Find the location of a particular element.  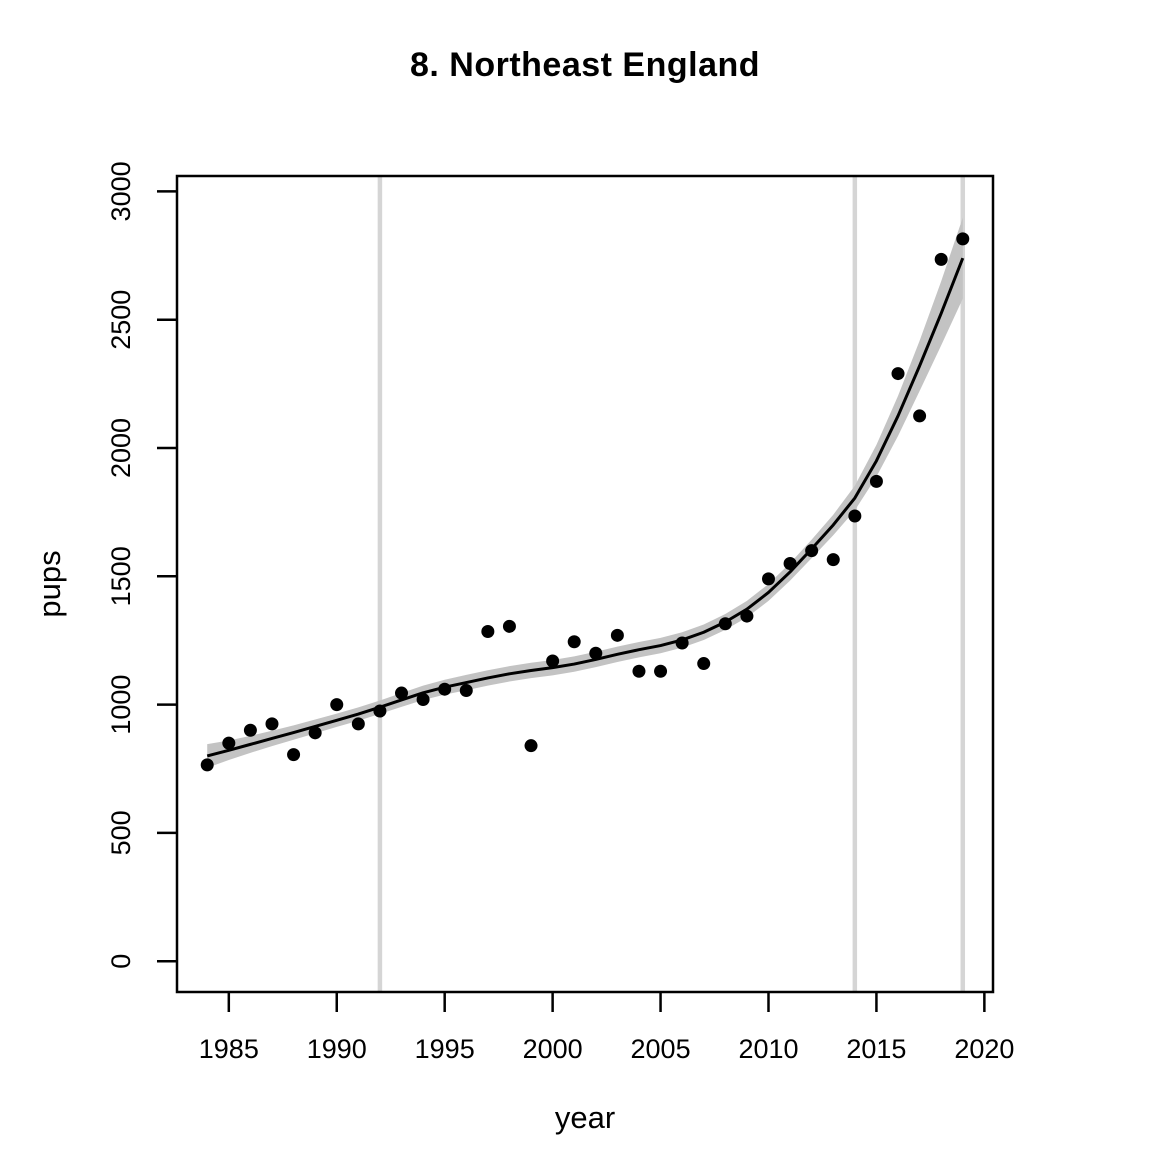

y-tick-label: 2500 is located at coordinates (121, 320).